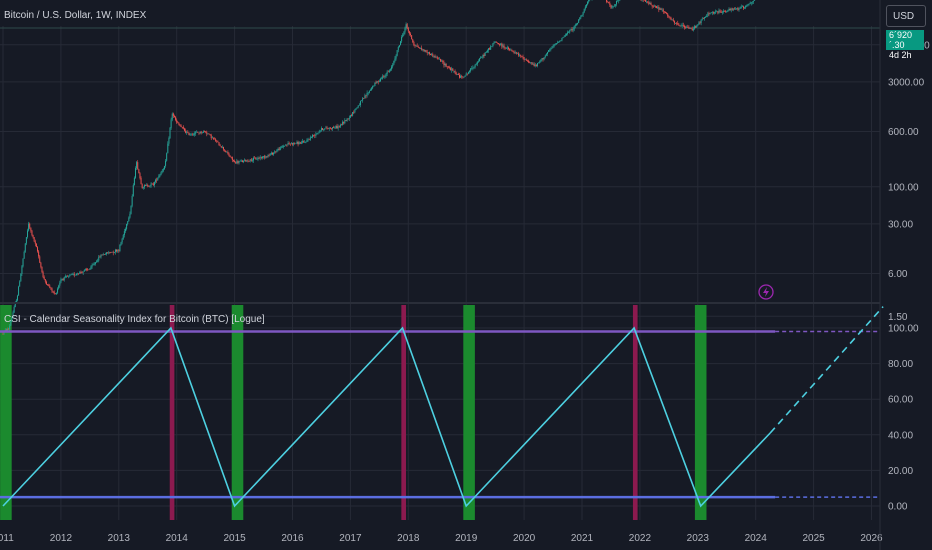 The width and height of the screenshot is (932, 550). I want to click on csi-tick-label: 100.00, so click(903, 329).